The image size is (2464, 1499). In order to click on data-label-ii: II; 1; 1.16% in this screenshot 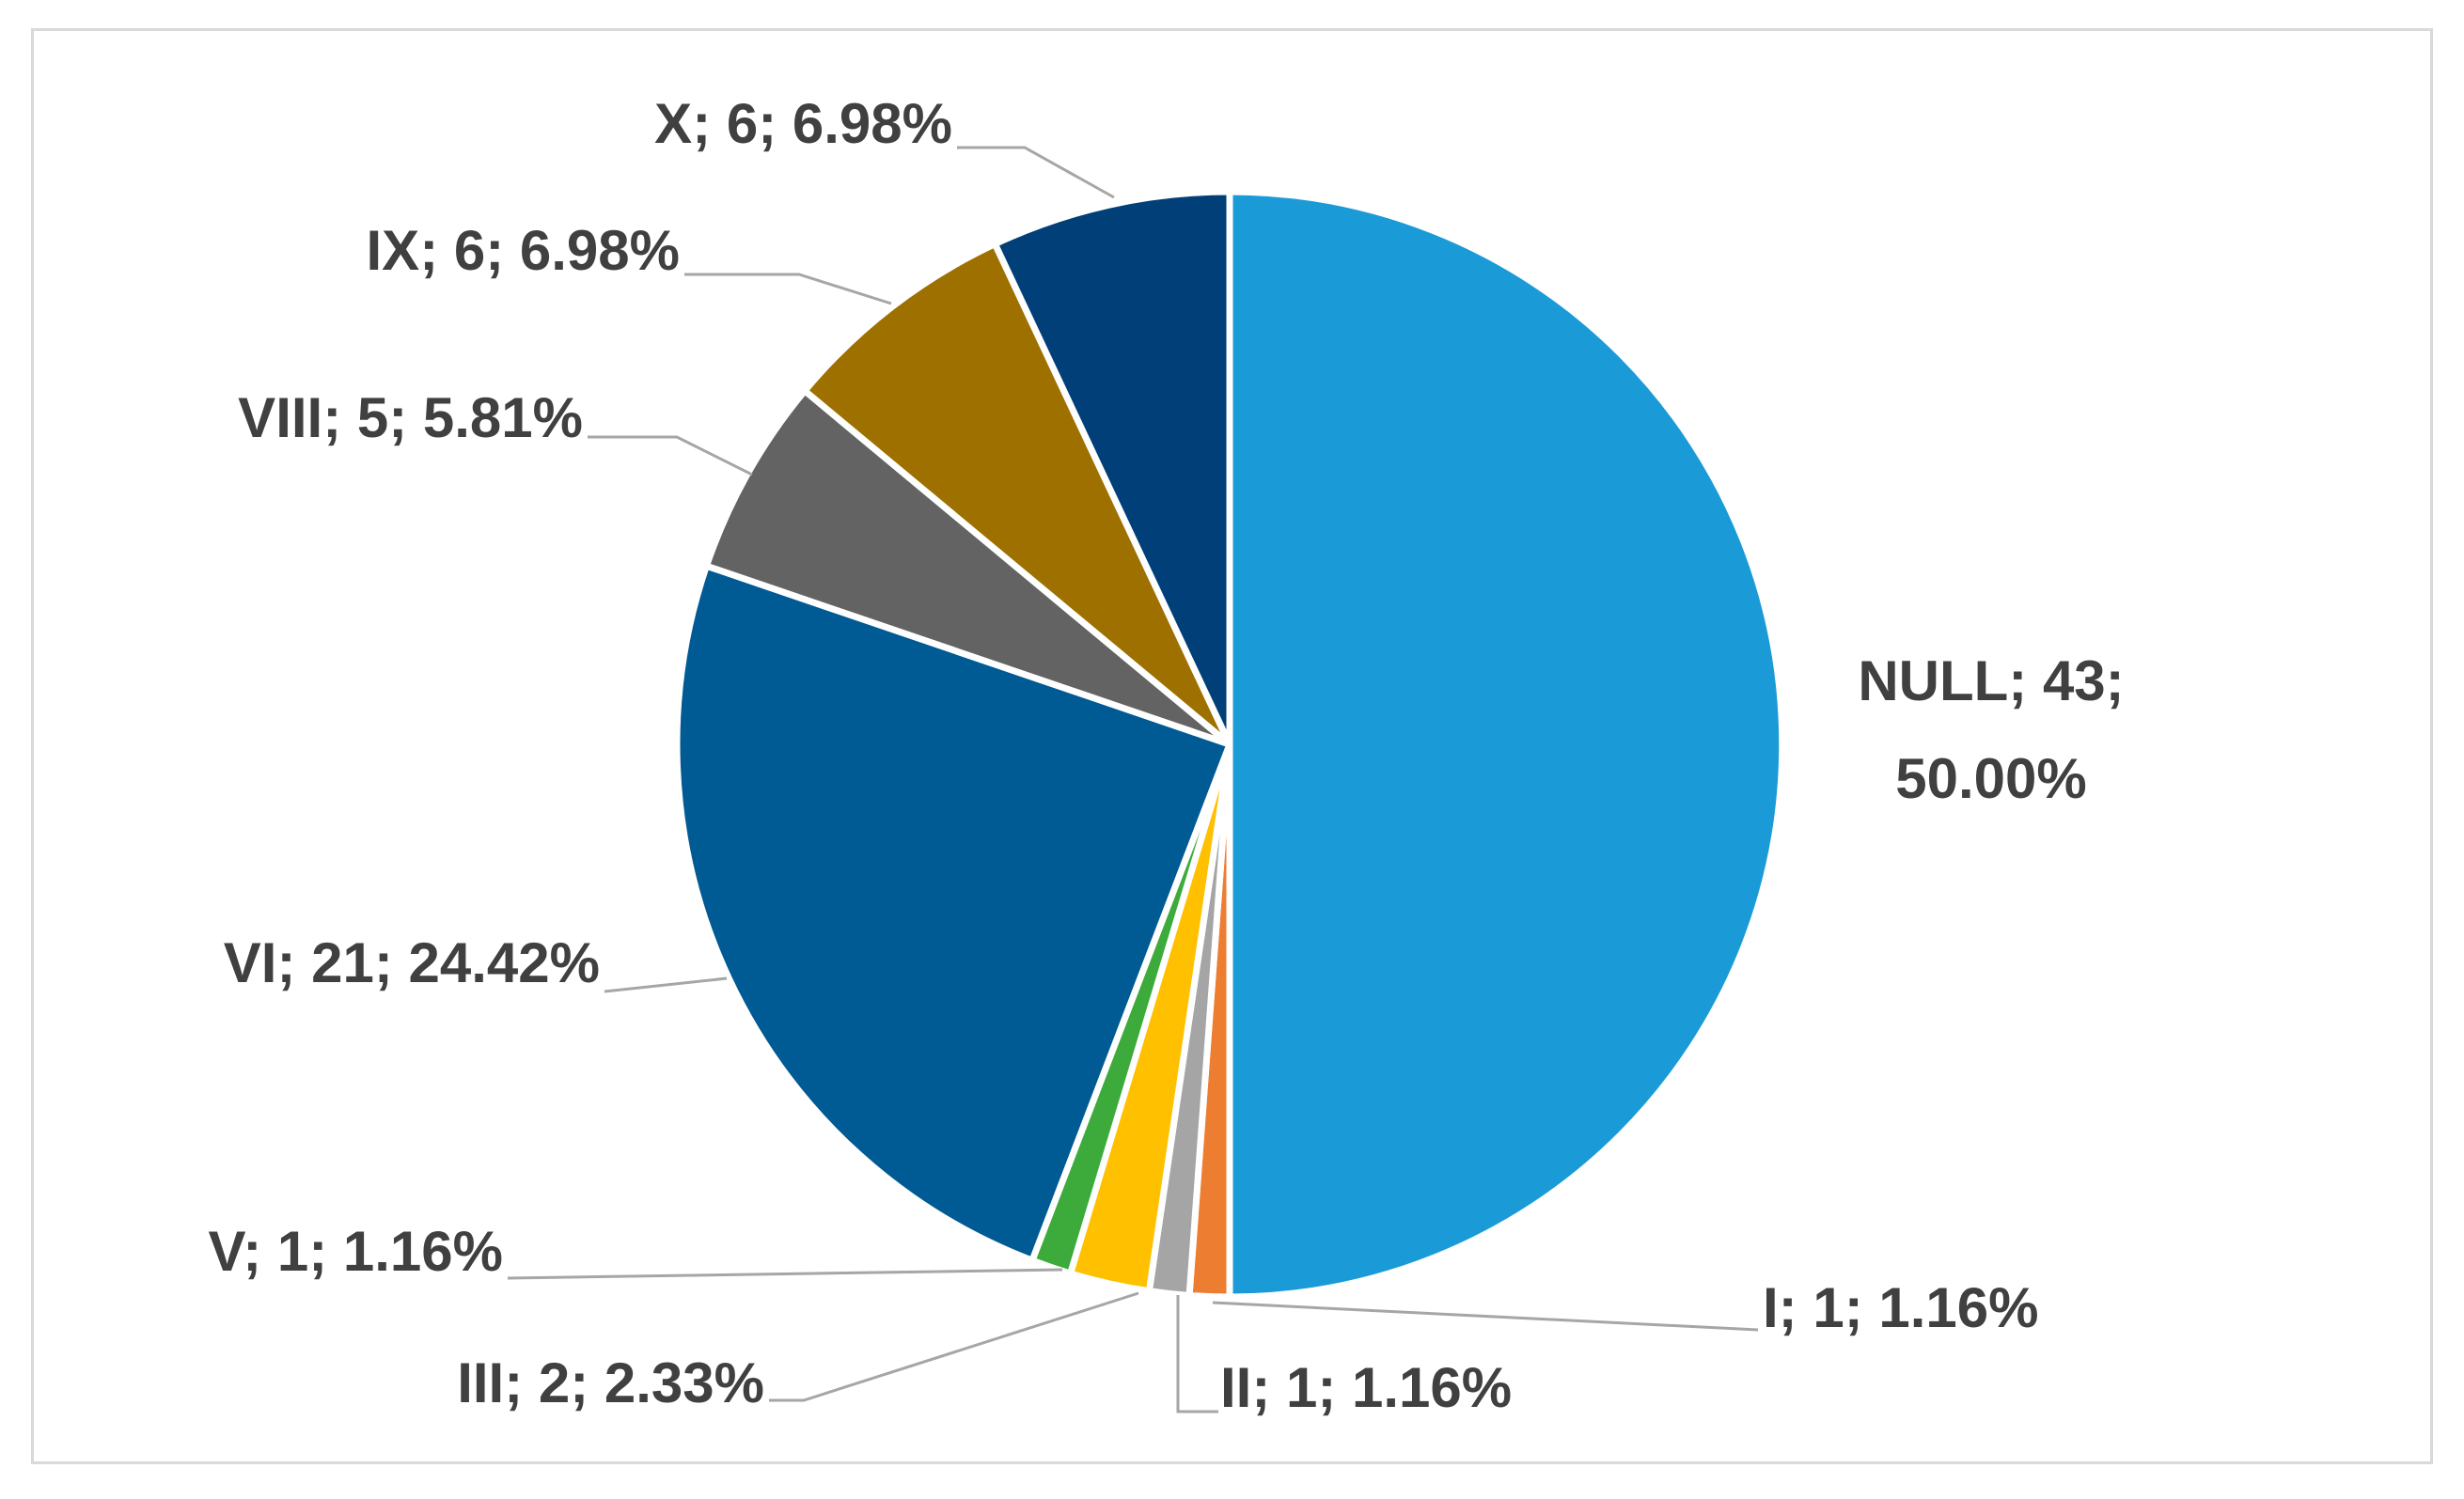, I will do `click(1366, 1387)`.